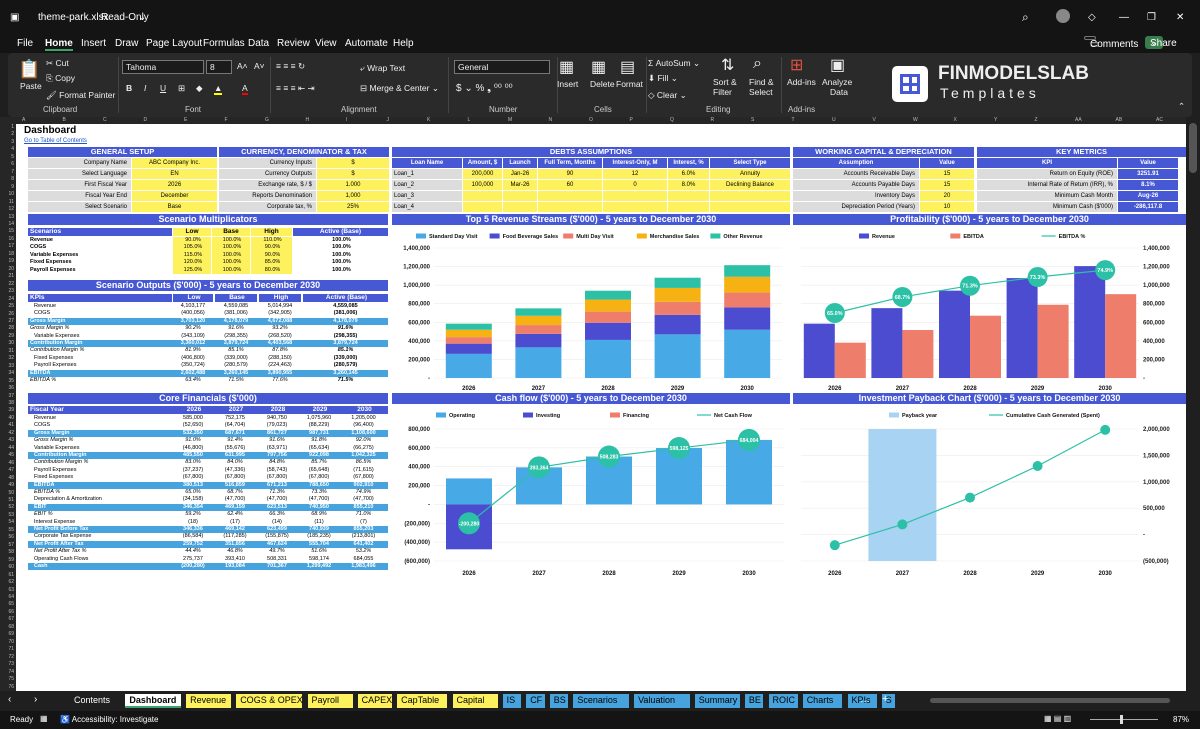 The width and height of the screenshot is (1200, 729). I want to click on setup-value: 25%, so click(353, 207).